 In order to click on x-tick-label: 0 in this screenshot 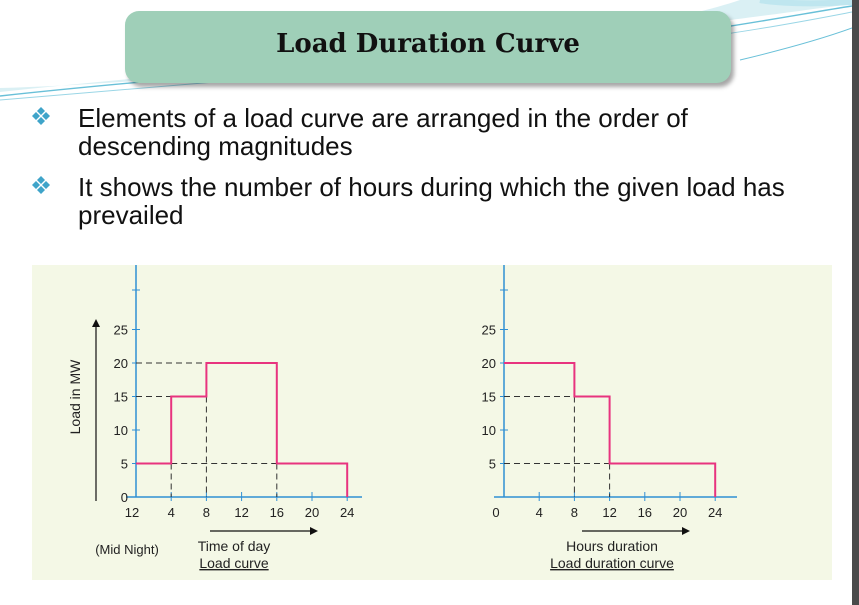, I will do `click(495, 512)`.